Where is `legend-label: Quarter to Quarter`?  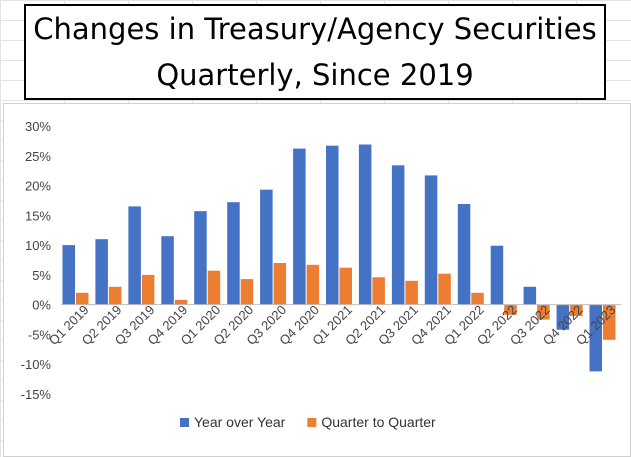 legend-label: Quarter to Quarter is located at coordinates (378, 422).